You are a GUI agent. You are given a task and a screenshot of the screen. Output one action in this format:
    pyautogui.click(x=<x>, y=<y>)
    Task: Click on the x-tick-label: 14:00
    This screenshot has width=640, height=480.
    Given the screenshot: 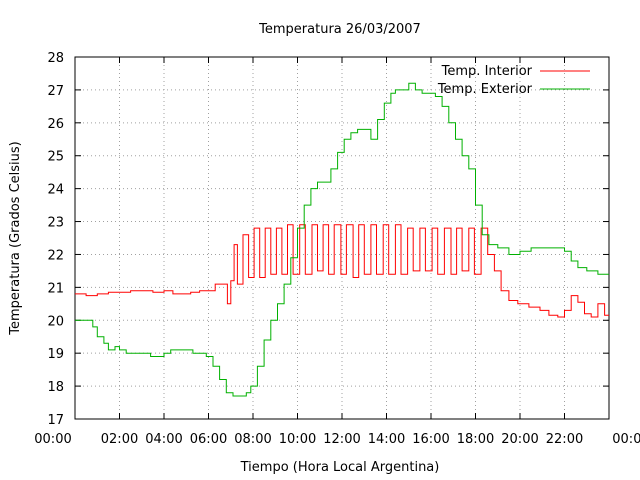 What is the action you would take?
    pyautogui.click(x=386, y=439)
    